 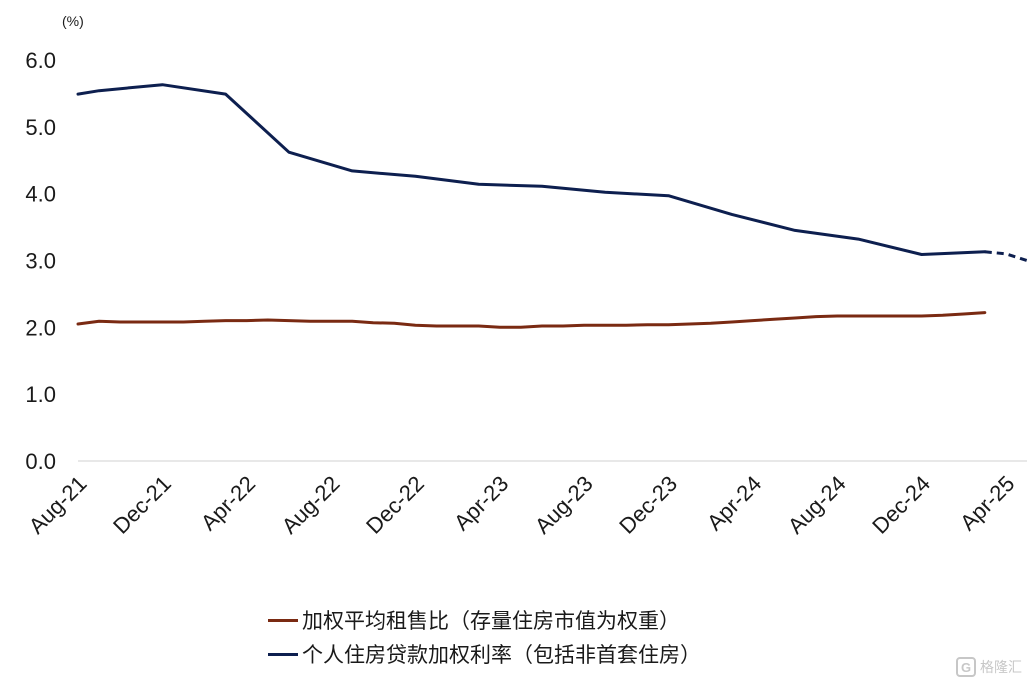 What do you see at coordinates (73, 21) in the screenshot?
I see `unit-label: (%)` at bounding box center [73, 21].